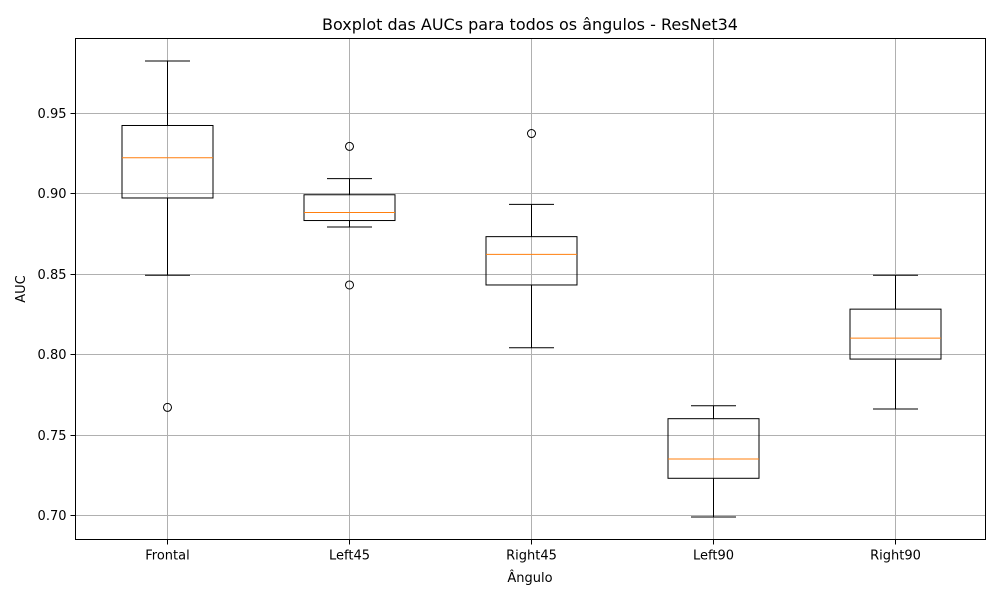 This screenshot has height=600, width=1000. I want to click on y-tick-label: 0.75, so click(52, 436).